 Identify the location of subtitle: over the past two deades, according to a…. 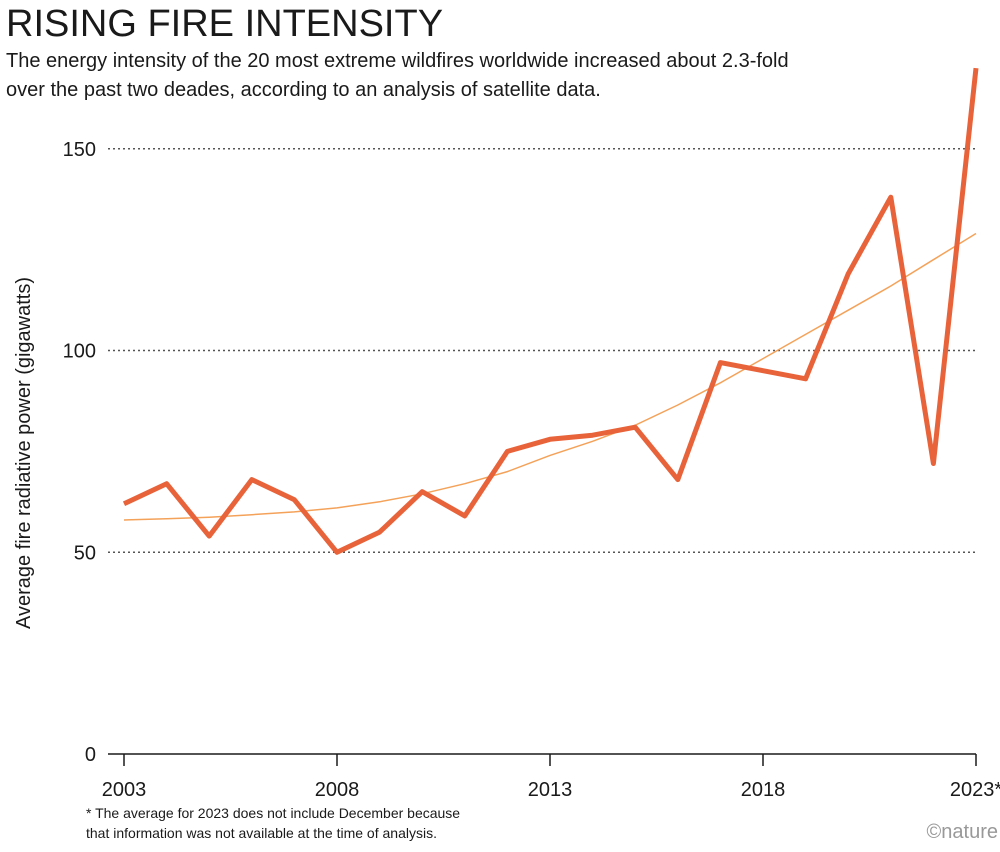
(303, 90).